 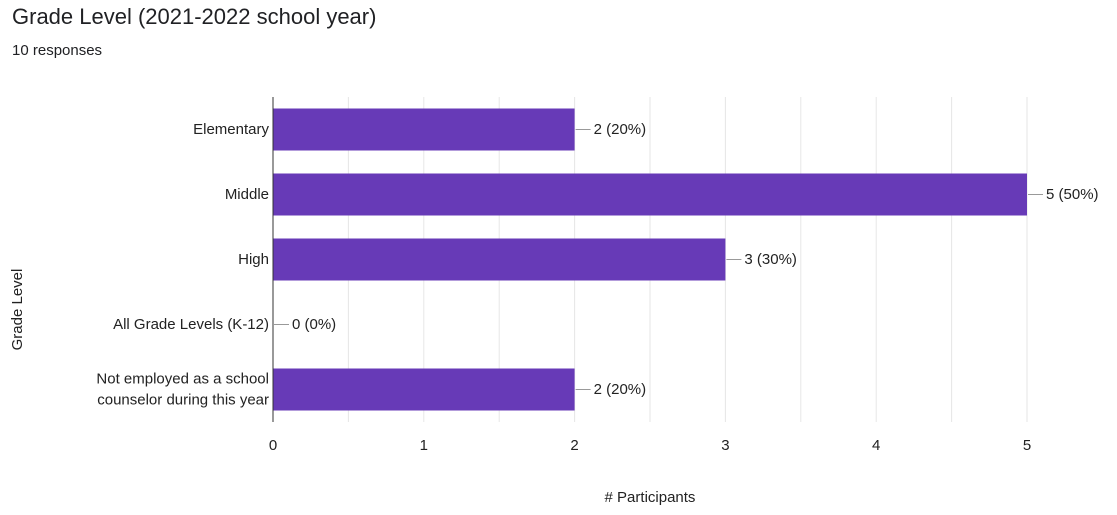 I want to click on x-tick-label: 4, so click(x=876, y=445).